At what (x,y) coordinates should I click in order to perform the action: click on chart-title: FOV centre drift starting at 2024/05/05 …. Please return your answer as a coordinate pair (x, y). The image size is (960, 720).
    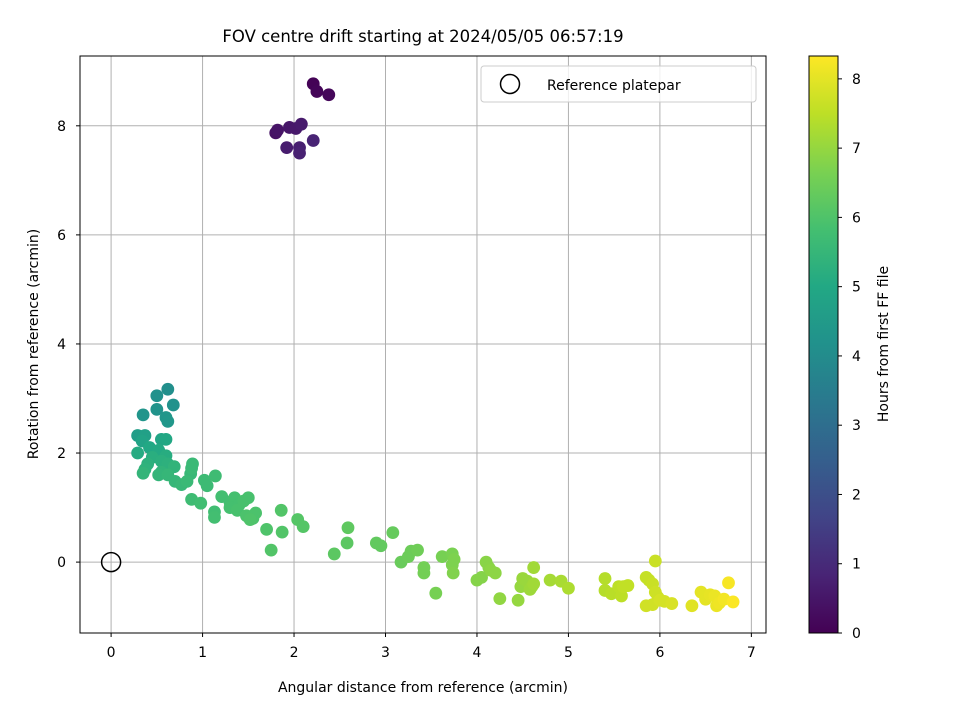
    Looking at the image, I should click on (422, 36).